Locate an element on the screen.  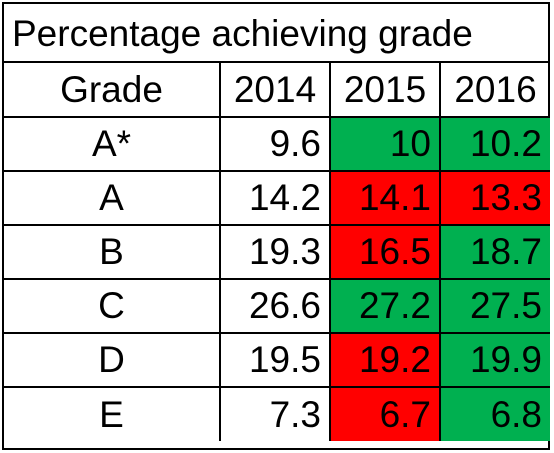
table-row: A 14.2 14.1 13.3 is located at coordinates (277, 198).